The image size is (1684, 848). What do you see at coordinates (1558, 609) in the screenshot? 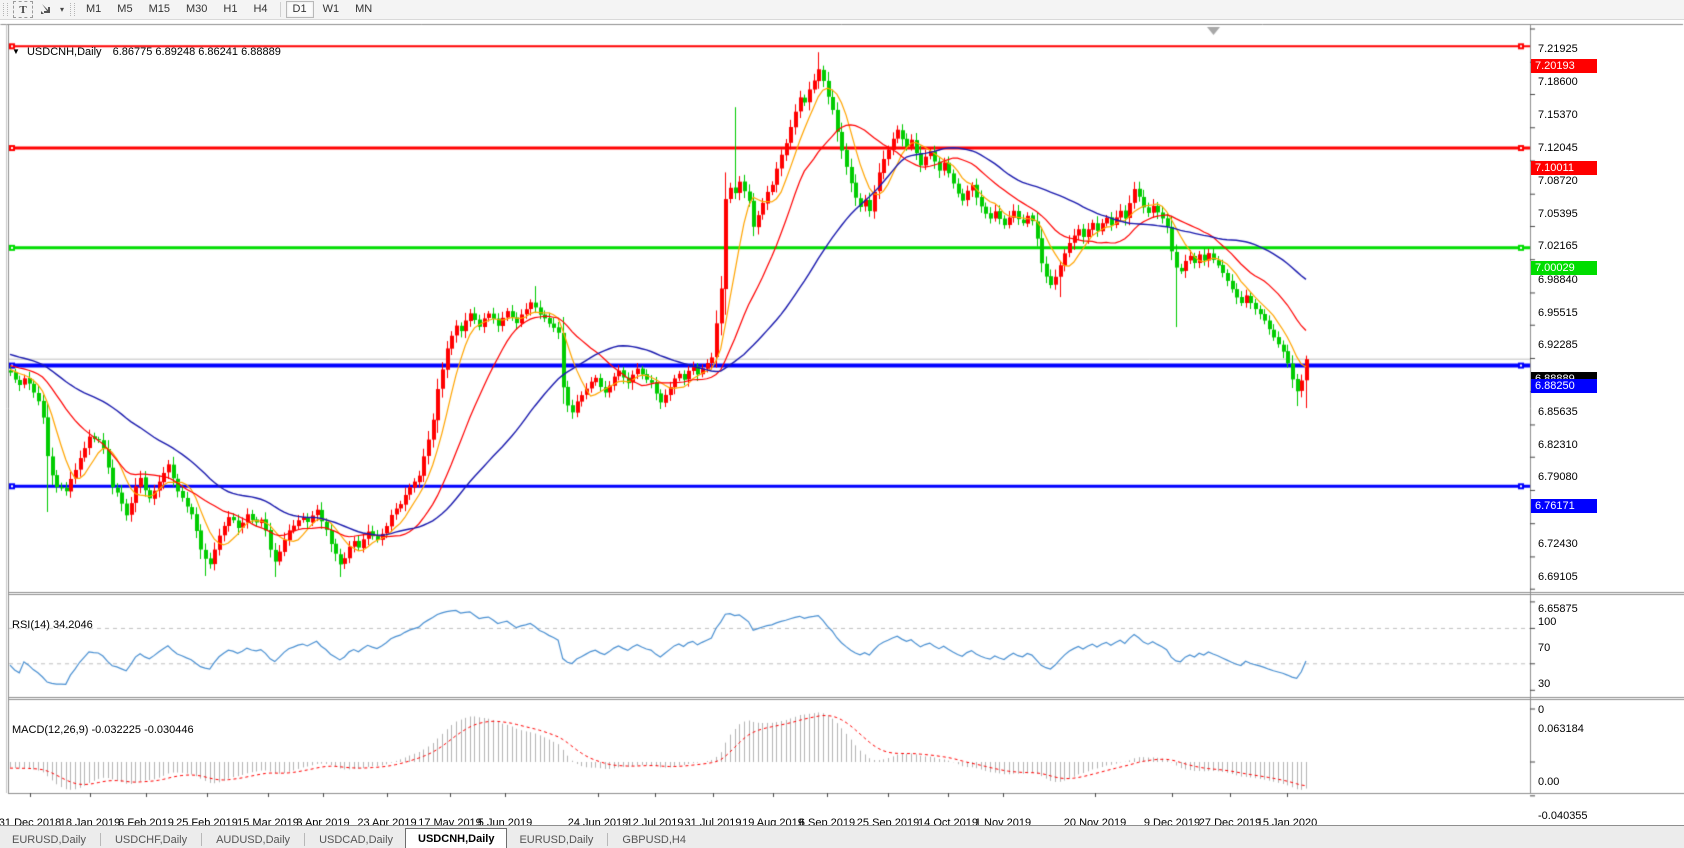
I see `price-tick-label: 6.65875` at bounding box center [1558, 609].